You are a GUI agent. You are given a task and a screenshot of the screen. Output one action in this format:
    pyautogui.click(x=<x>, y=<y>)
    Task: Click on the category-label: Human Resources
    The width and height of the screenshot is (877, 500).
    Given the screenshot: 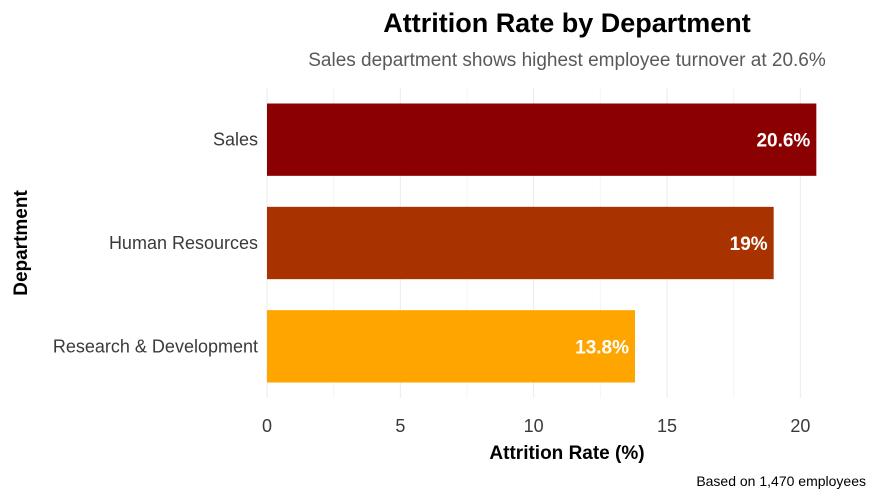 What is the action you would take?
    pyautogui.click(x=183, y=243)
    